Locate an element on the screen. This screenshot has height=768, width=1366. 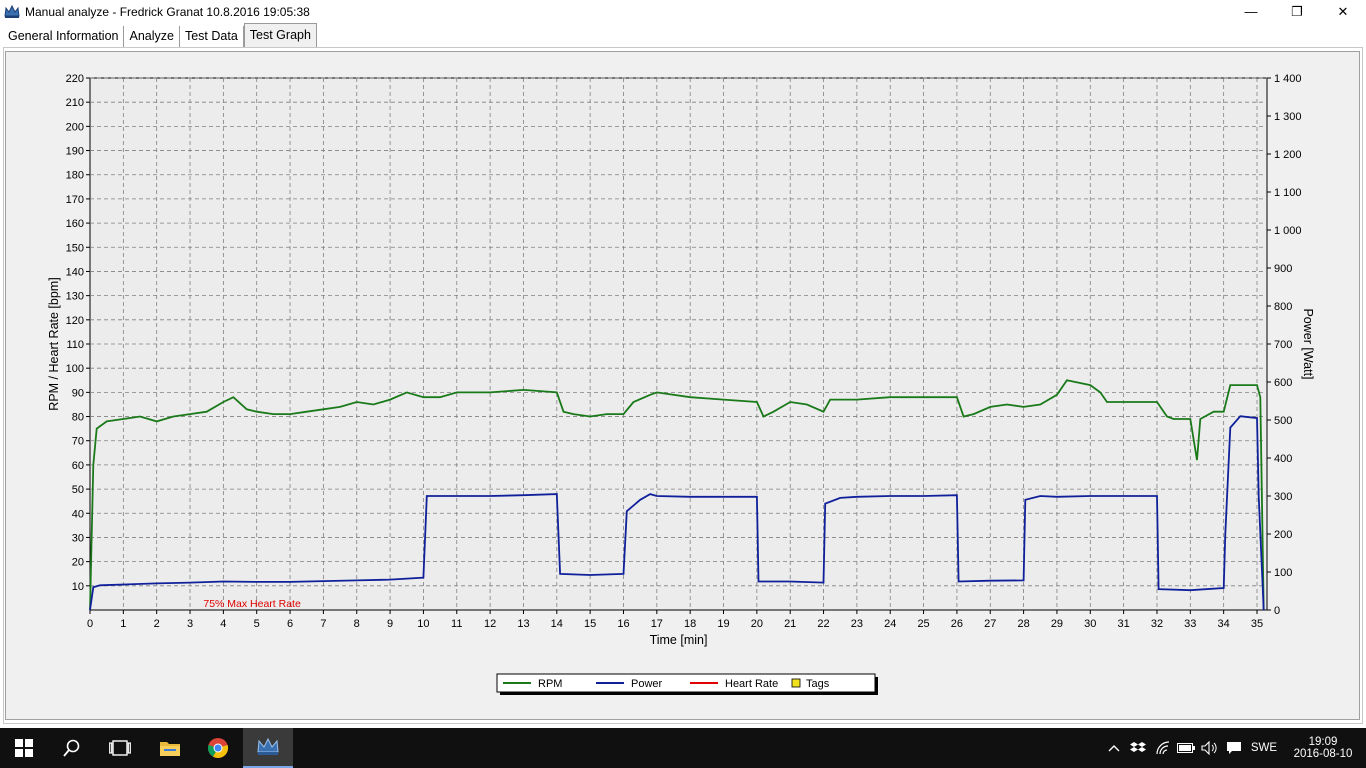
annotation-75-max-heart-rate: 75% Max Heart Rate is located at coordinates (252, 604).